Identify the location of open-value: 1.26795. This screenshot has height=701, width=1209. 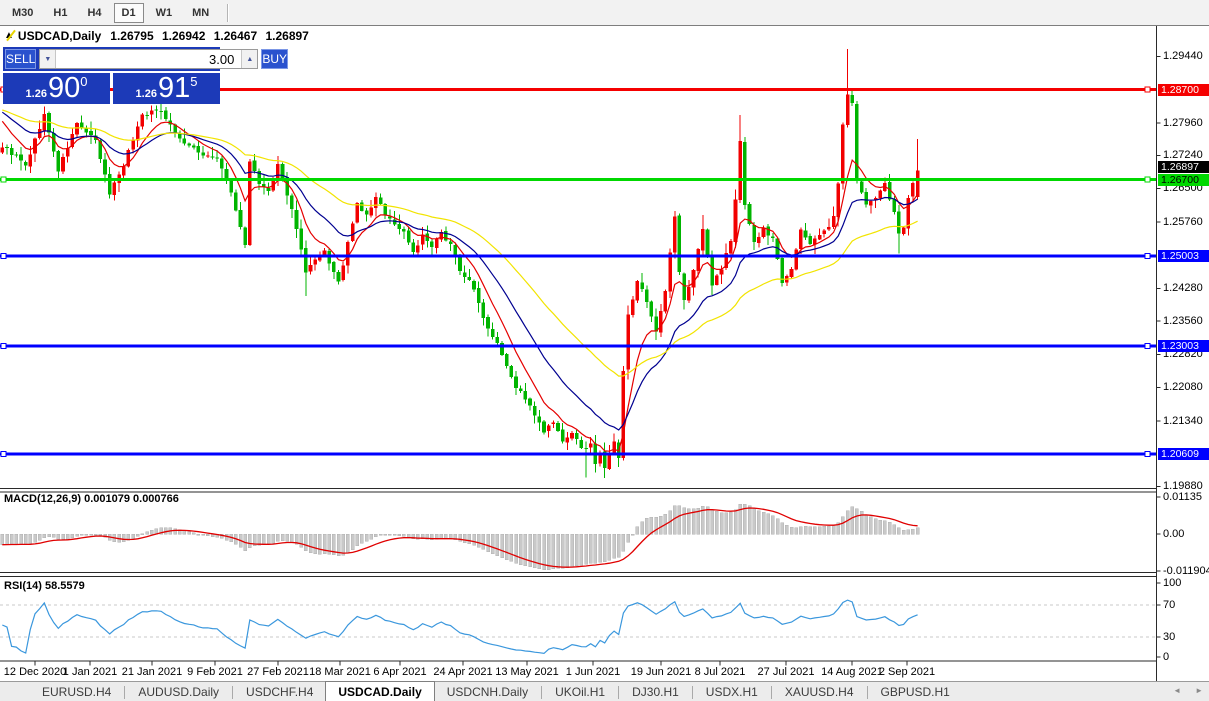
(132, 36).